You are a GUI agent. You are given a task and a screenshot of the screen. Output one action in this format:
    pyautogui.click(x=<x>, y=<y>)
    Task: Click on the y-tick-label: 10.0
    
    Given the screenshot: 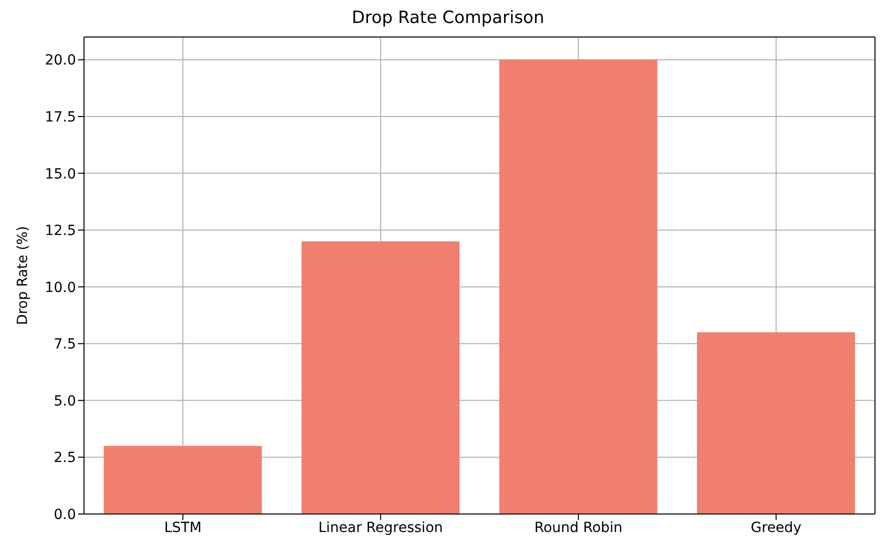 What is the action you would take?
    pyautogui.click(x=60, y=288)
    